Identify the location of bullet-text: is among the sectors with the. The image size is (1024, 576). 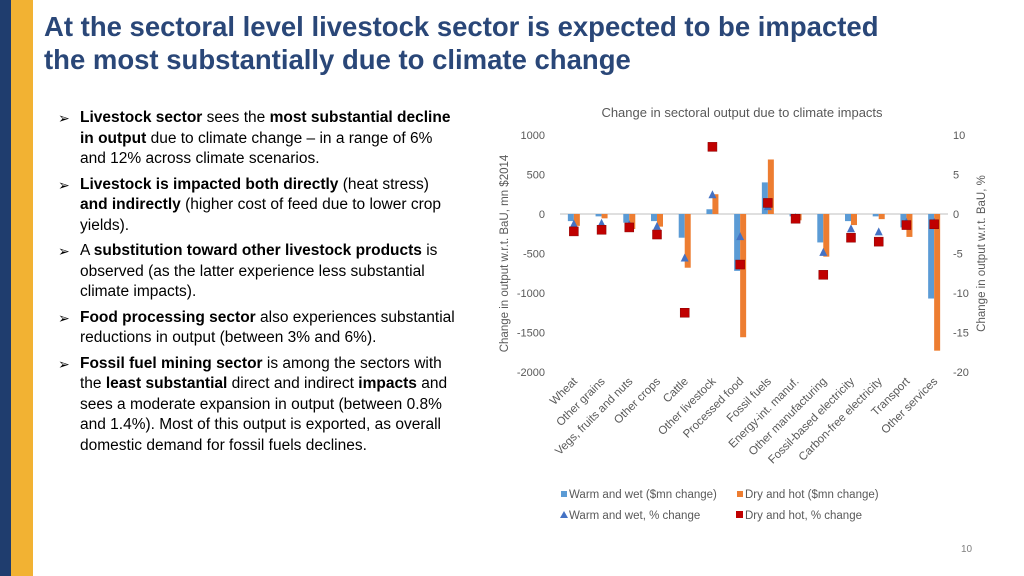
(261, 373).